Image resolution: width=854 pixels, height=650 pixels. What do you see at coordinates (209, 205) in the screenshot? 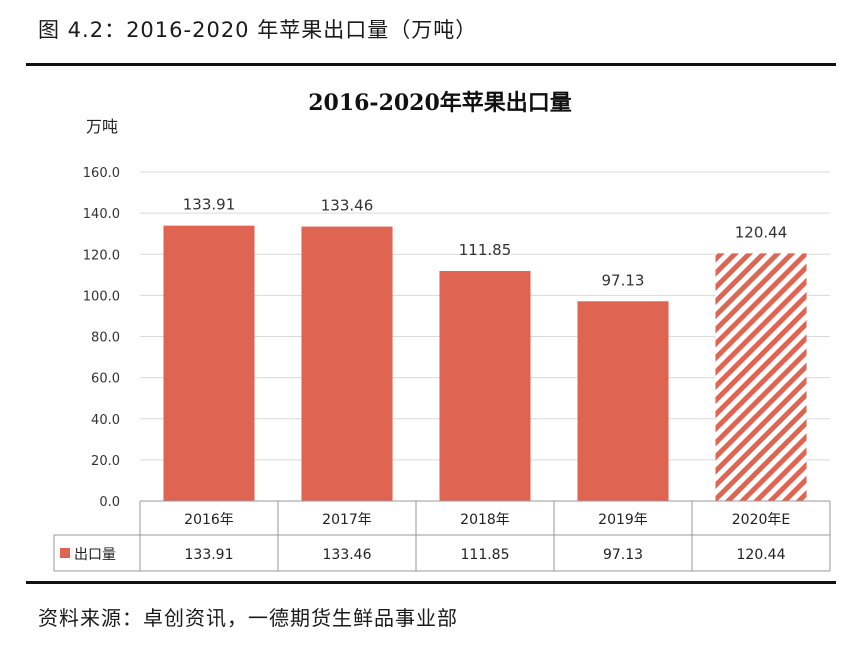
I see `data-label: 133.91` at bounding box center [209, 205].